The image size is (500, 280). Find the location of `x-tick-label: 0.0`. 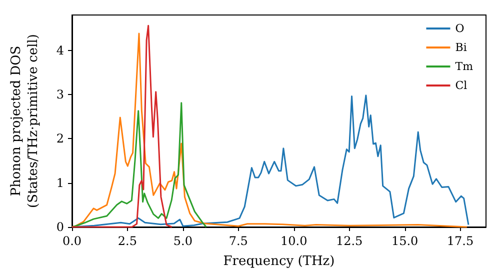

x-tick-label: 0.0 is located at coordinates (72, 241).